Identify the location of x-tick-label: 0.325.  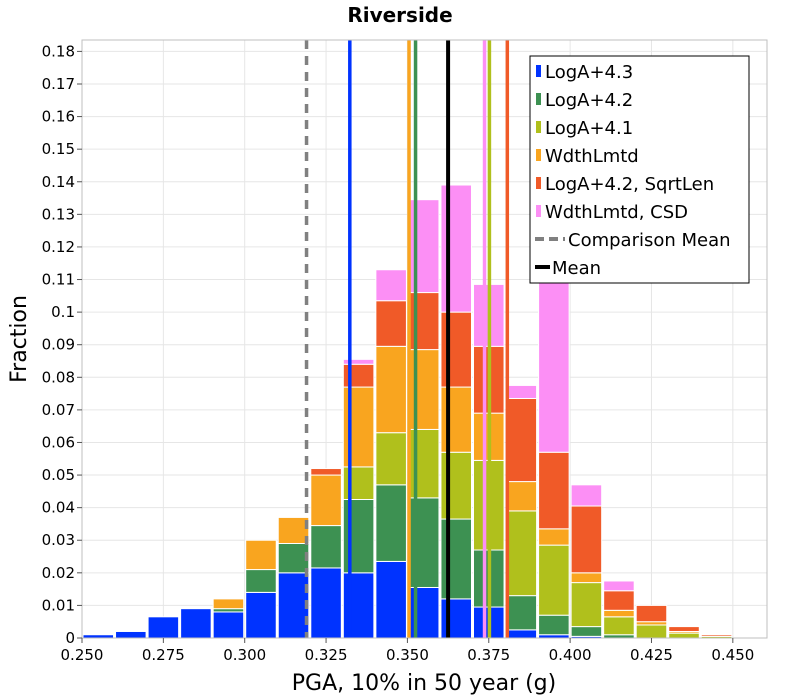
(326, 655).